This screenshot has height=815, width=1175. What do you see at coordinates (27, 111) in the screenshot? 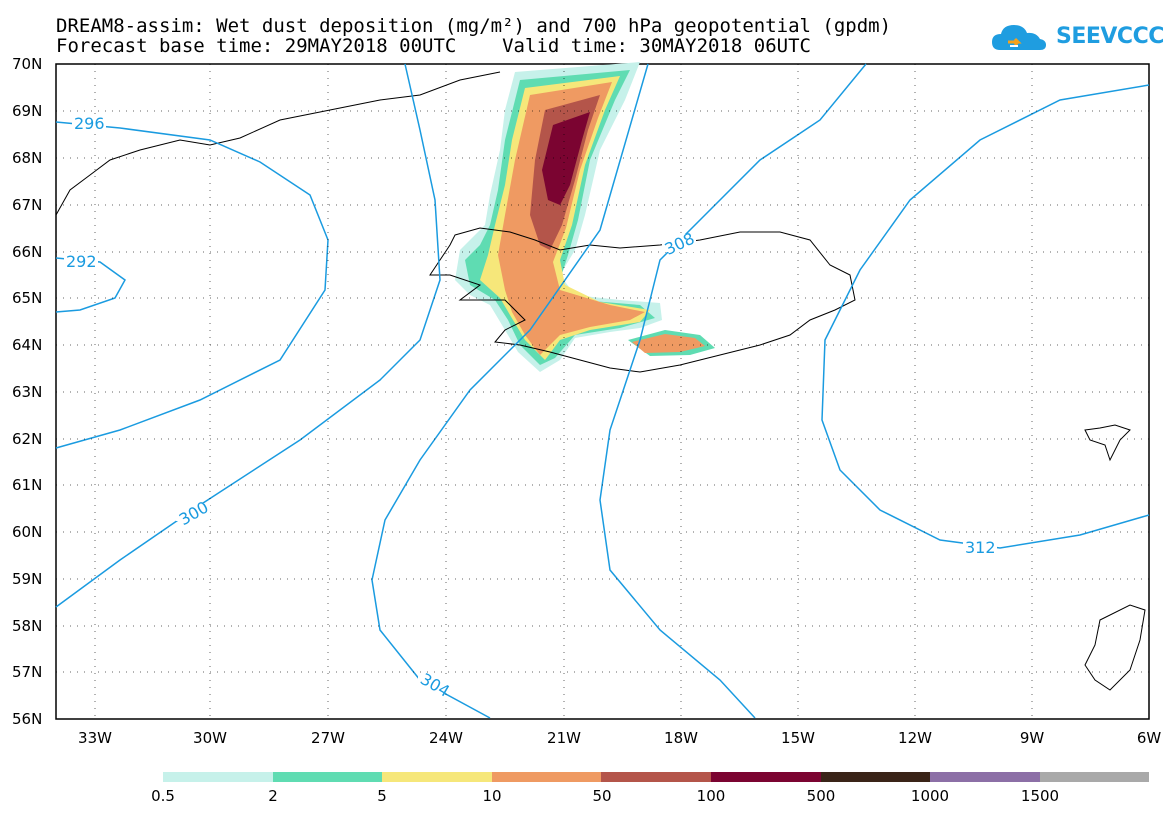
I see `lat-label: 69N` at bounding box center [27, 111].